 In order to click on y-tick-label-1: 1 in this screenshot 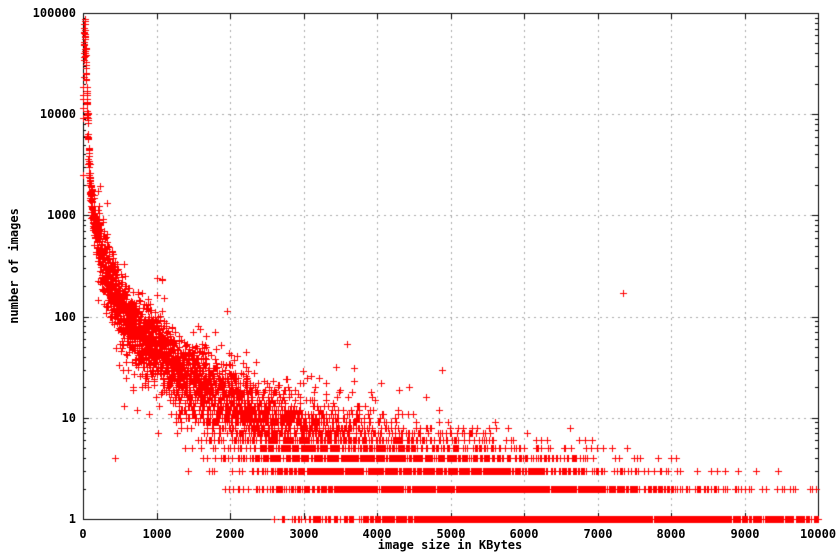, I will do `click(72, 519)`.